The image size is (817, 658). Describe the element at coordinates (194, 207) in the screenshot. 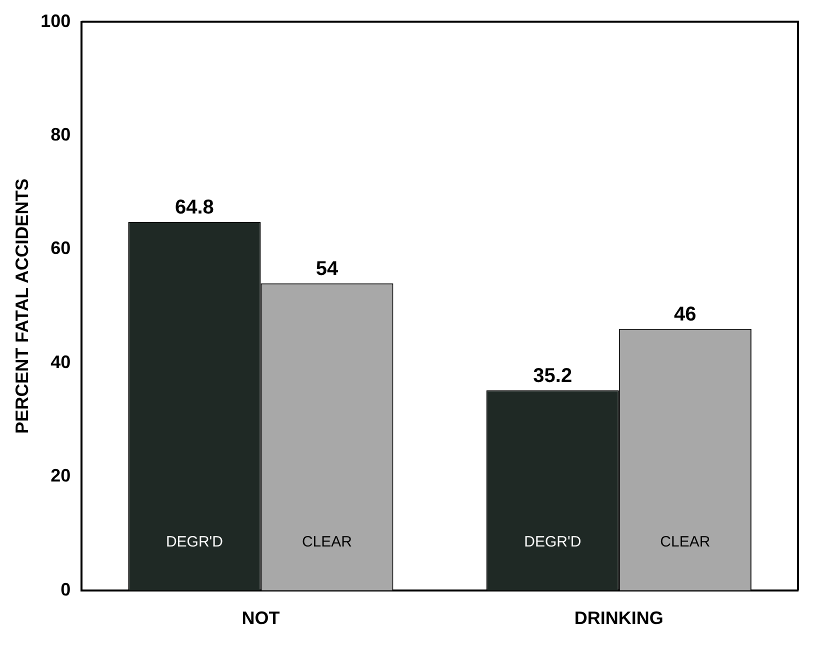

I see `data-label: 64.8` at that location.